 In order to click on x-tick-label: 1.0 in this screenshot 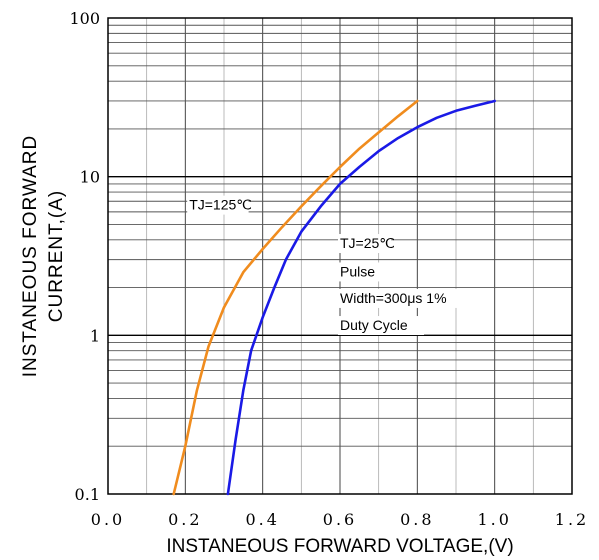, I will do `click(494, 519)`.